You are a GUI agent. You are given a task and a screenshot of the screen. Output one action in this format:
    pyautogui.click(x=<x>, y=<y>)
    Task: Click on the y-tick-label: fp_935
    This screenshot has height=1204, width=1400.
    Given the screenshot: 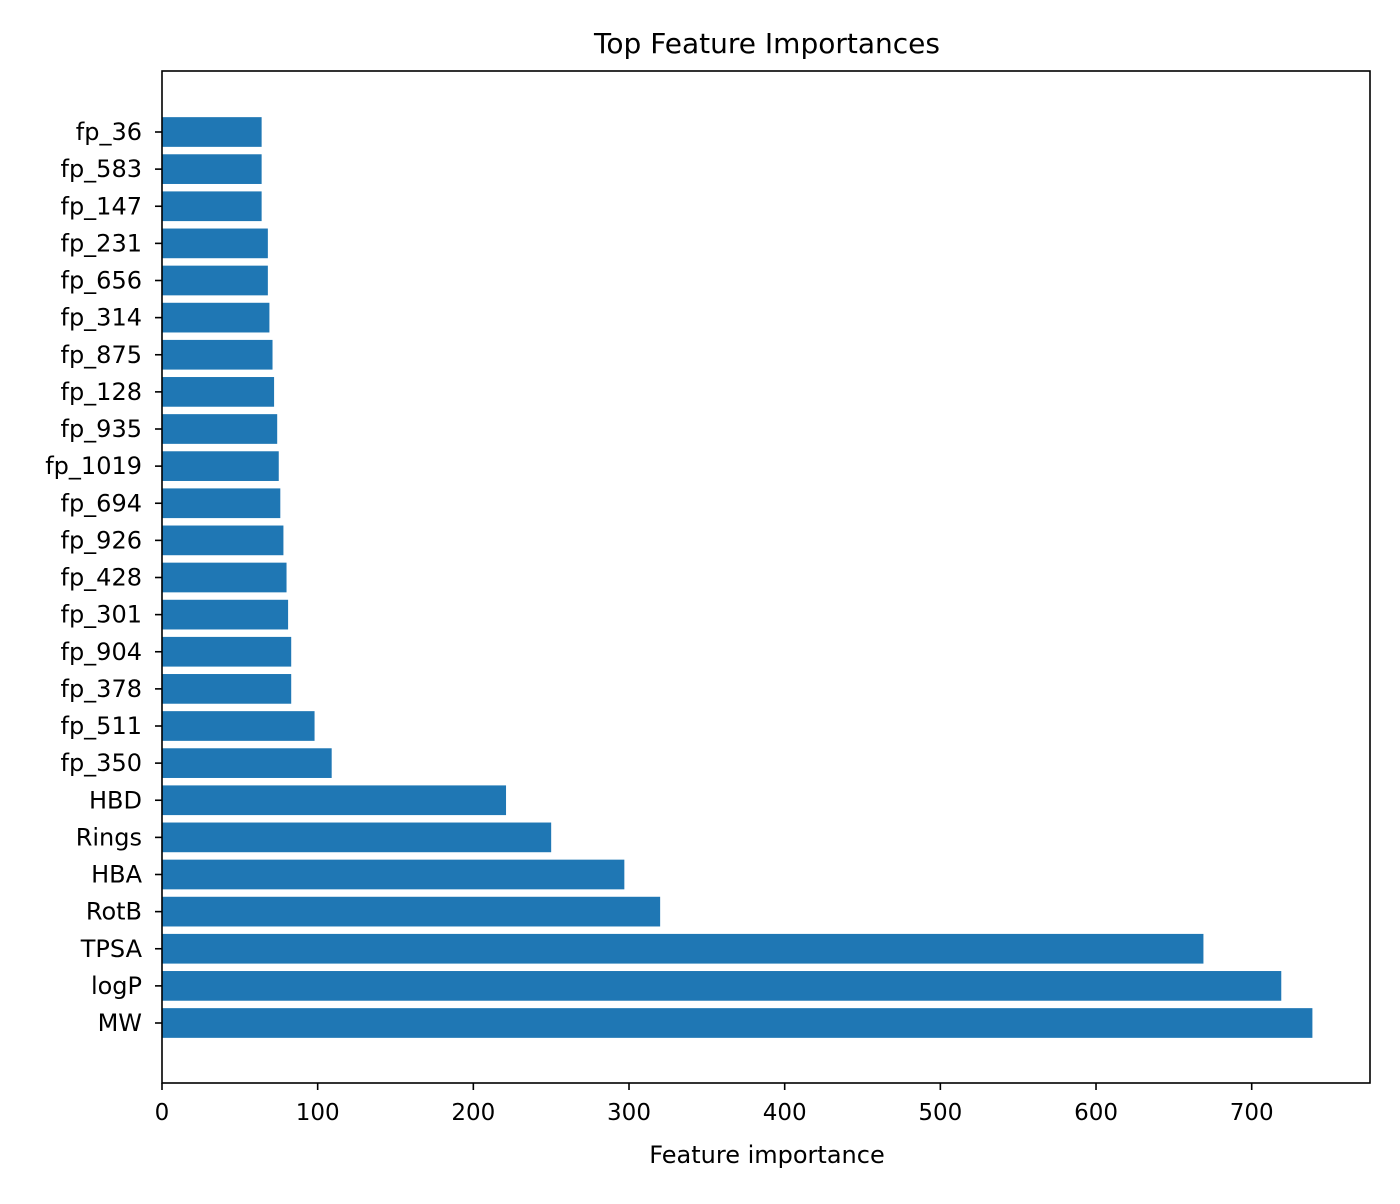 What is the action you would take?
    pyautogui.click(x=102, y=429)
    